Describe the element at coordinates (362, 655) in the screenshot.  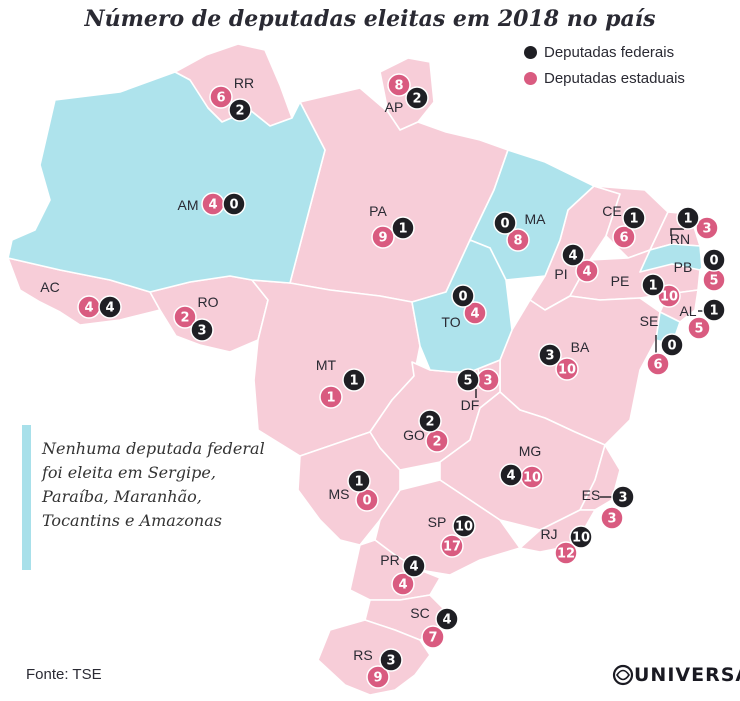
I see `state-label-rs: RS` at that location.